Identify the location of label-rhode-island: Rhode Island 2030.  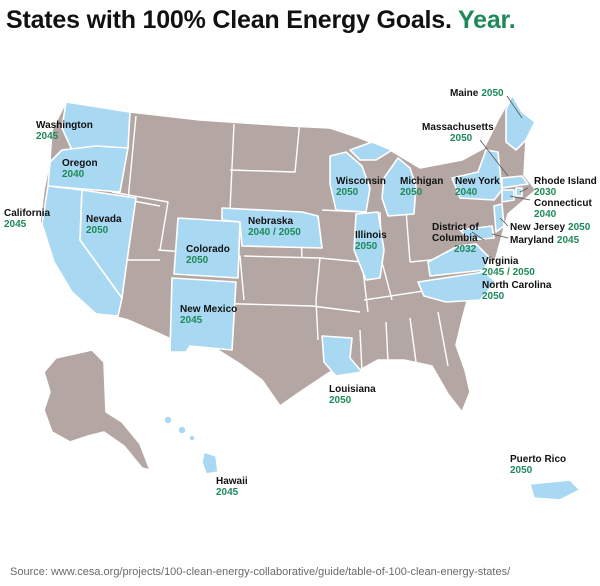
(565, 187).